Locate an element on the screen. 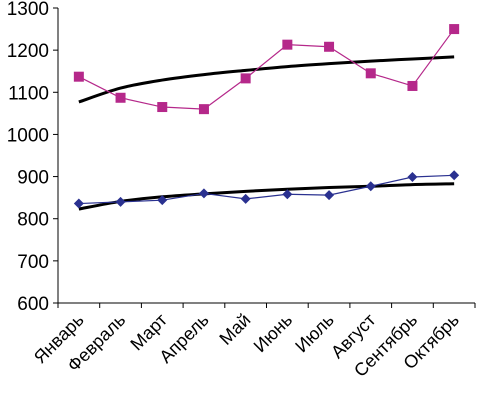 The image size is (480, 402). series-line is located at coordinates (266, 189).